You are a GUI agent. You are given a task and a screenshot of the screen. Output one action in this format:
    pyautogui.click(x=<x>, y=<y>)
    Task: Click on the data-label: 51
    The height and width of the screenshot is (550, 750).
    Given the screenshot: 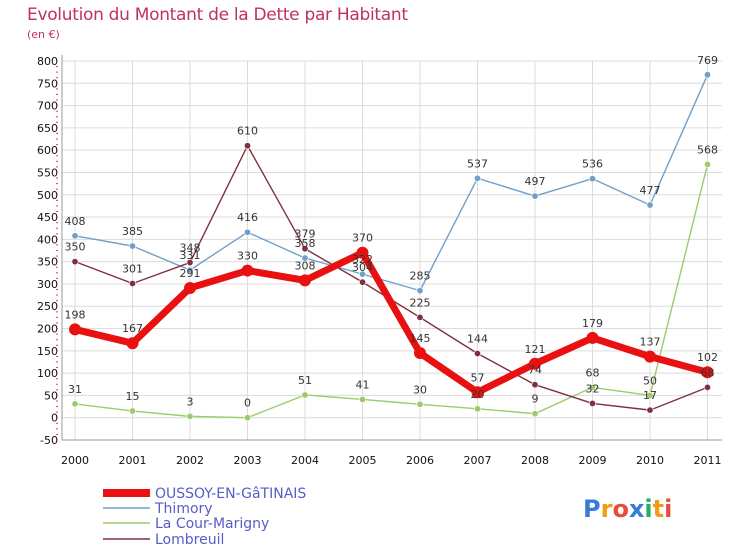 What is the action you would take?
    pyautogui.click(x=305, y=380)
    